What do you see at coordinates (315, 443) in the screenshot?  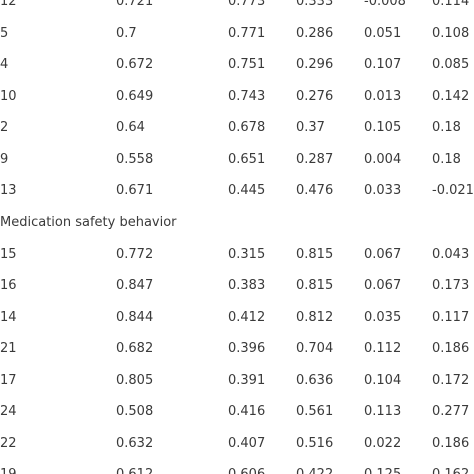 I see `value-cell: 0.516` at bounding box center [315, 443].